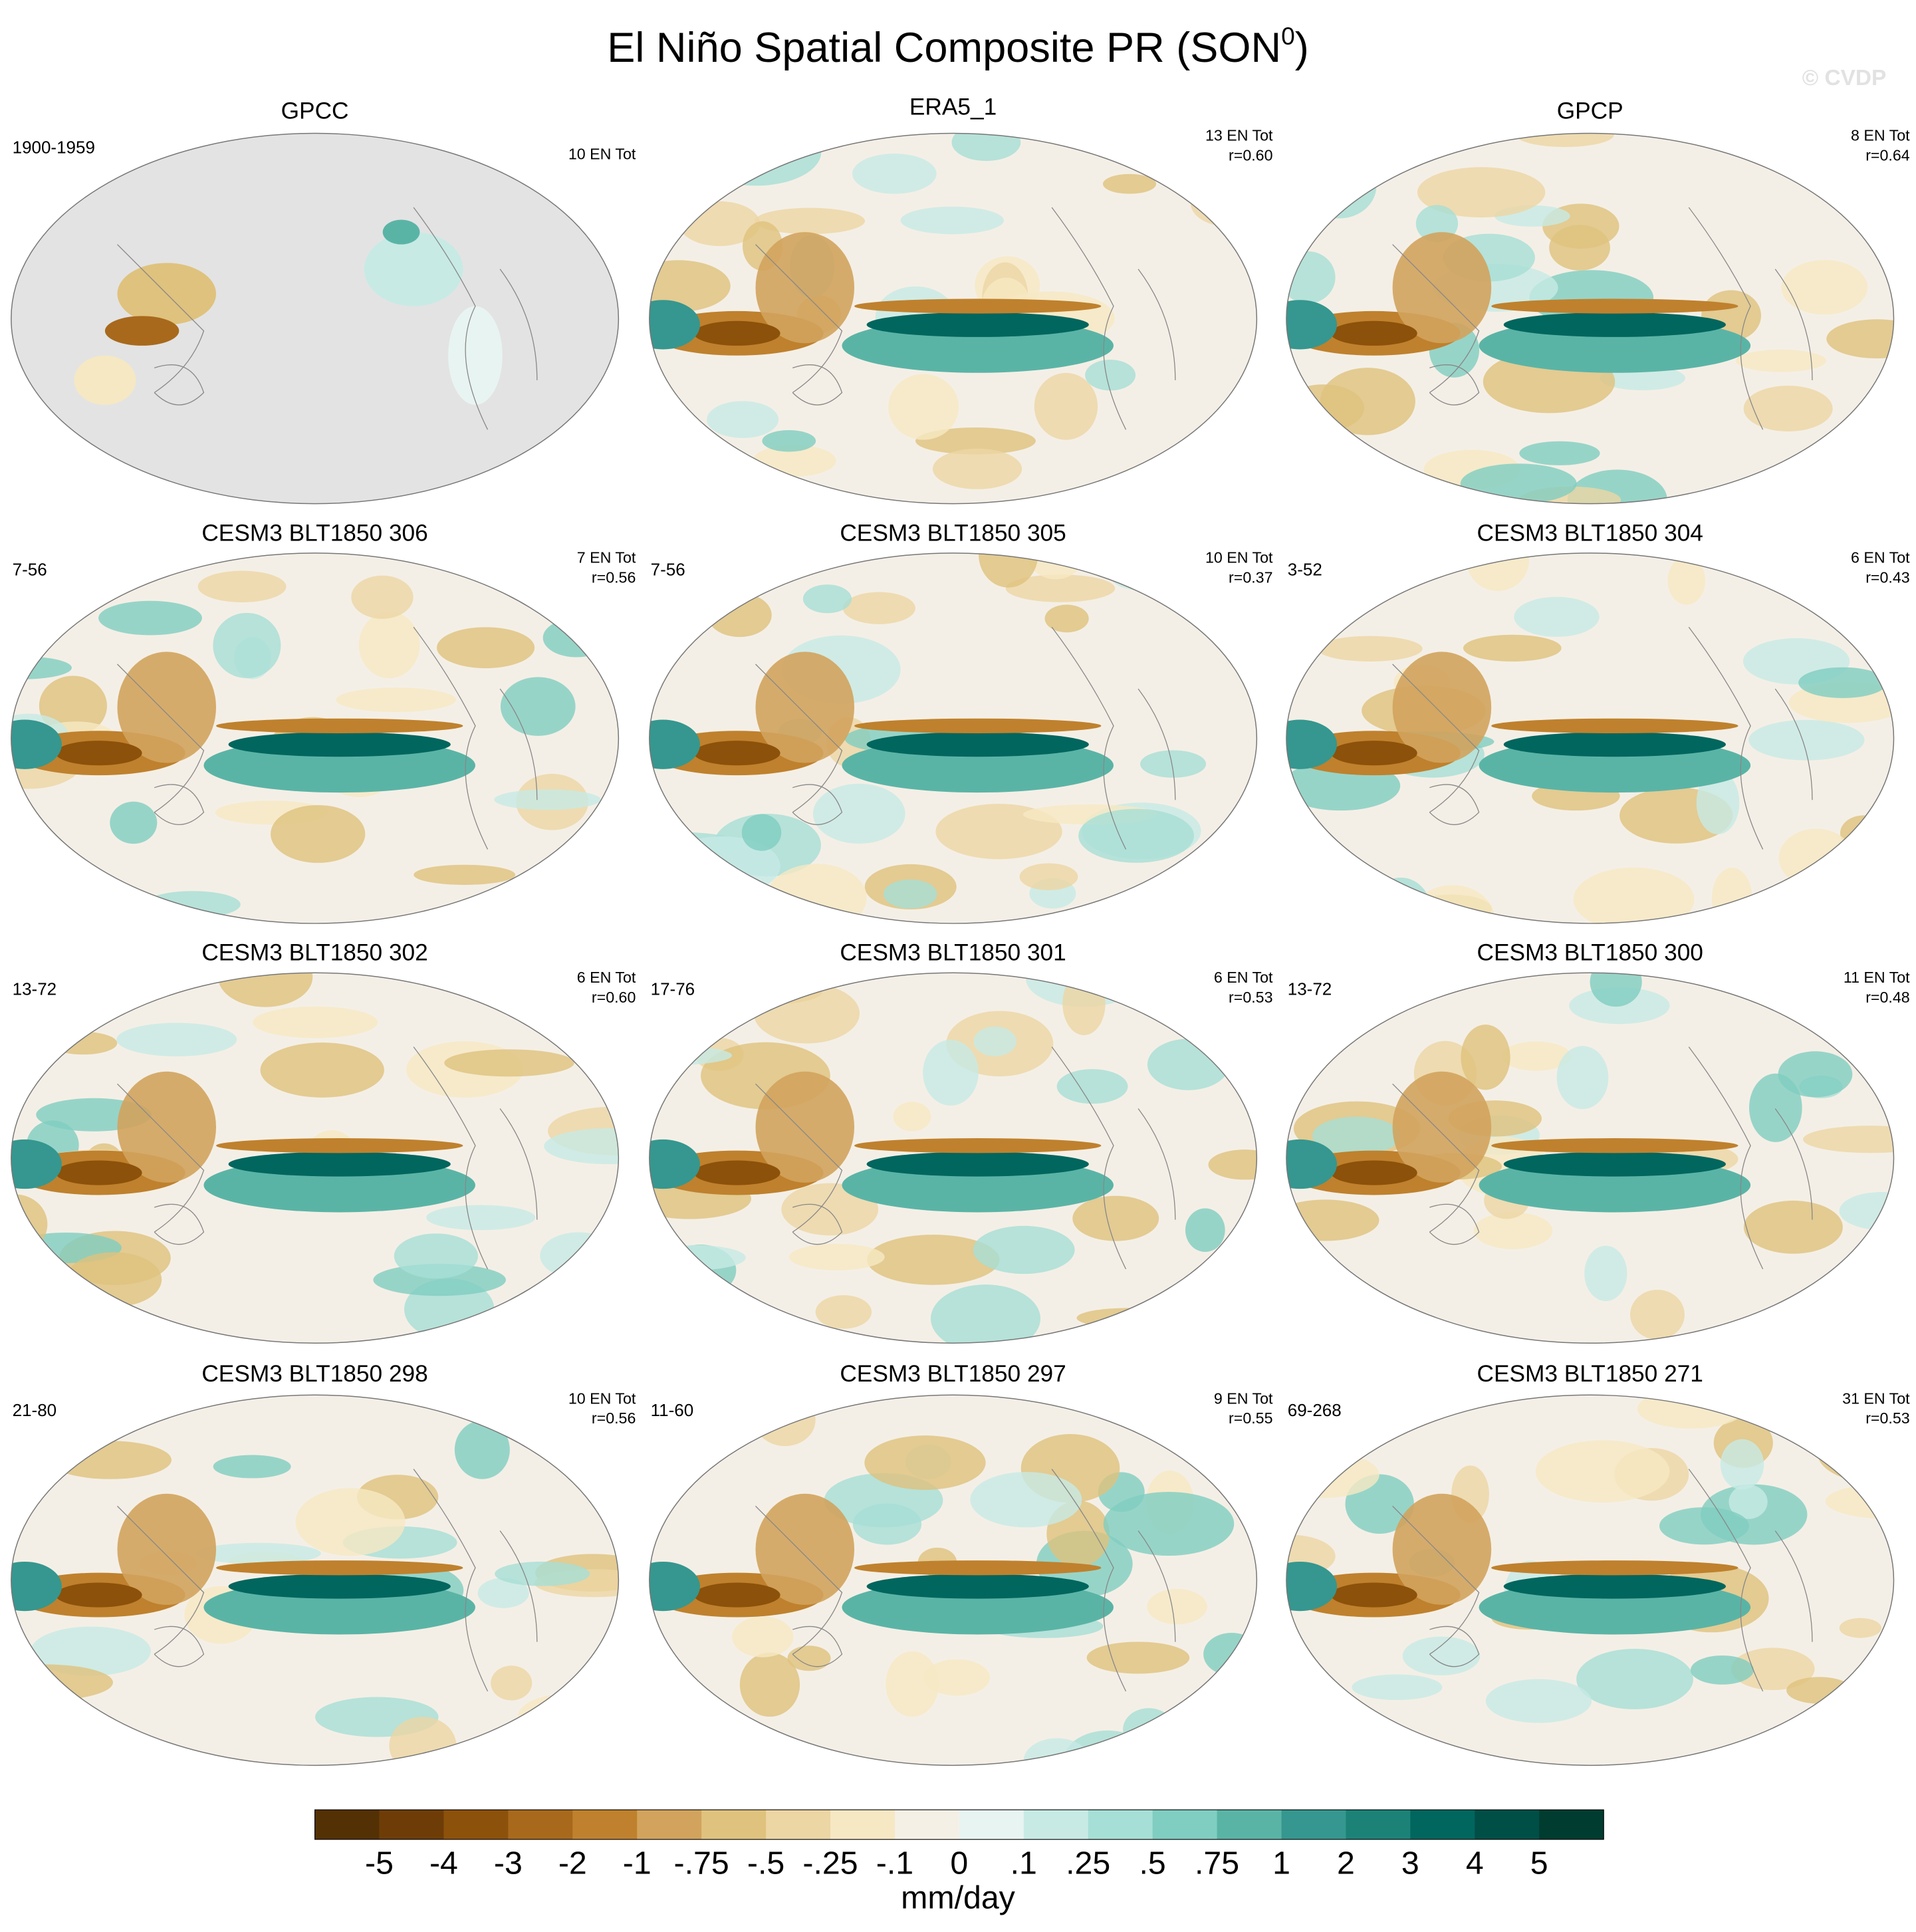 Image resolution: width=1916 pixels, height=1932 pixels. What do you see at coordinates (606, 977) in the screenshot?
I see `stat-label: 6 EN Tot` at bounding box center [606, 977].